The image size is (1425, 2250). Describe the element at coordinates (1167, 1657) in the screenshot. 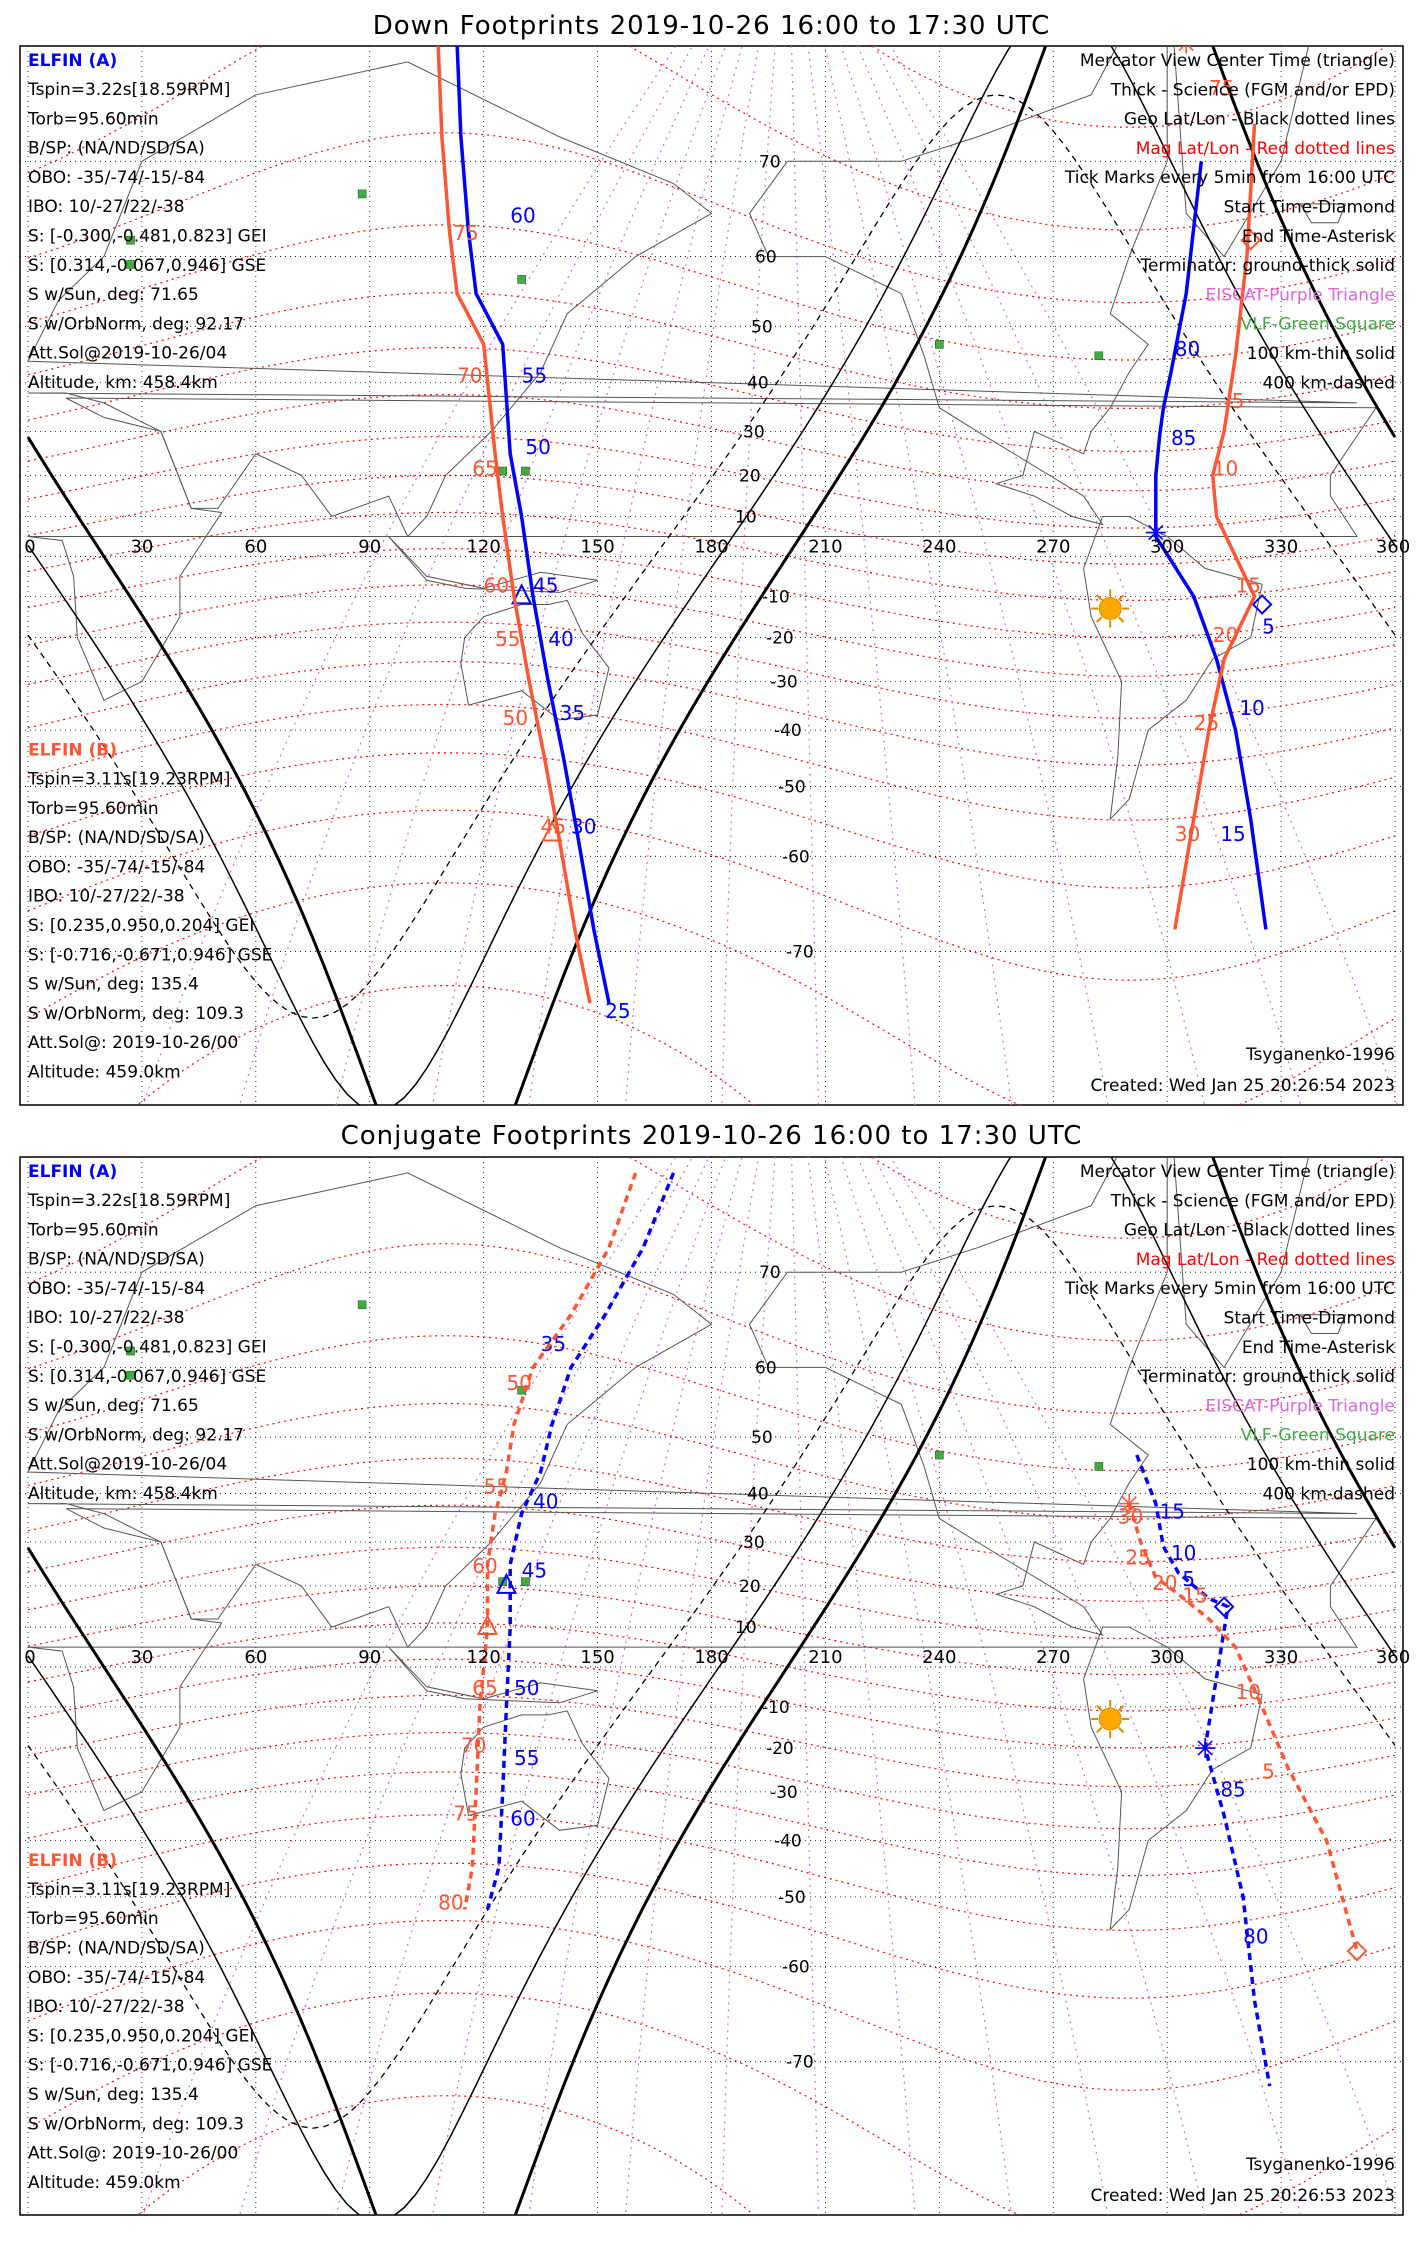

I see `lon-tick-label: 300` at that location.